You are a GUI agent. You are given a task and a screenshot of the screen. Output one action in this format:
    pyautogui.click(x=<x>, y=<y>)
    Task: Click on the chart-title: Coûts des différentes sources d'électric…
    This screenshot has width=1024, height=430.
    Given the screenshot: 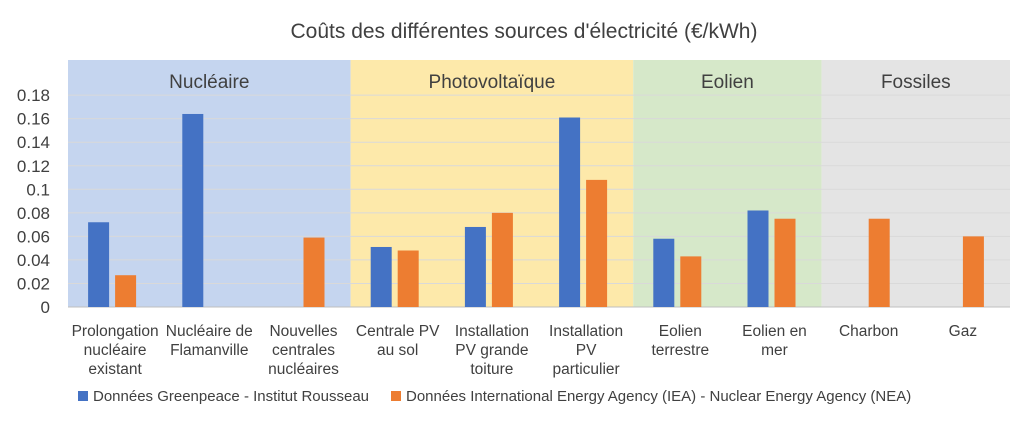 What is the action you would take?
    pyautogui.click(x=524, y=31)
    